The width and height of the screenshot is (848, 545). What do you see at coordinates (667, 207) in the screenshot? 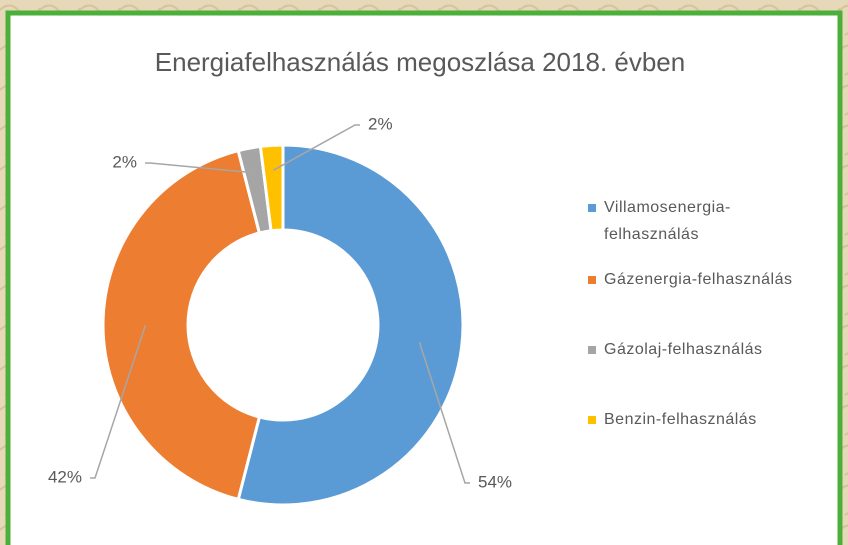
I see `legend-label-line: Villamosenergia-` at bounding box center [667, 207].